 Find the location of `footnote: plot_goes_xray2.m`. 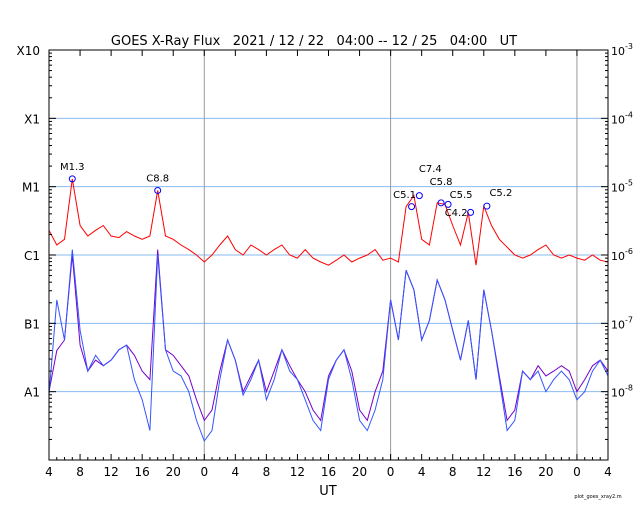

footnote: plot_goes_xray2.m is located at coordinates (597, 497).